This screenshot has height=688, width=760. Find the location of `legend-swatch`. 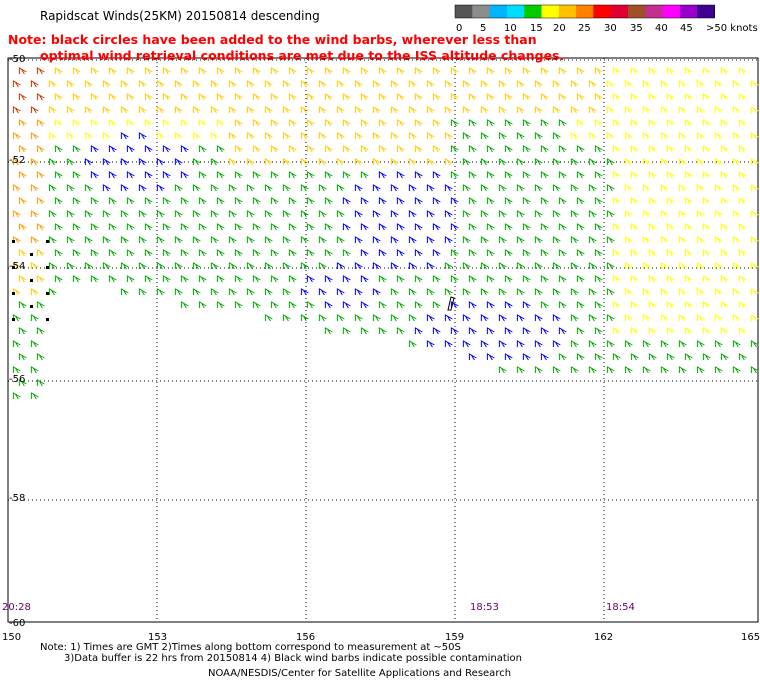

legend-swatch is located at coordinates (688, 11).